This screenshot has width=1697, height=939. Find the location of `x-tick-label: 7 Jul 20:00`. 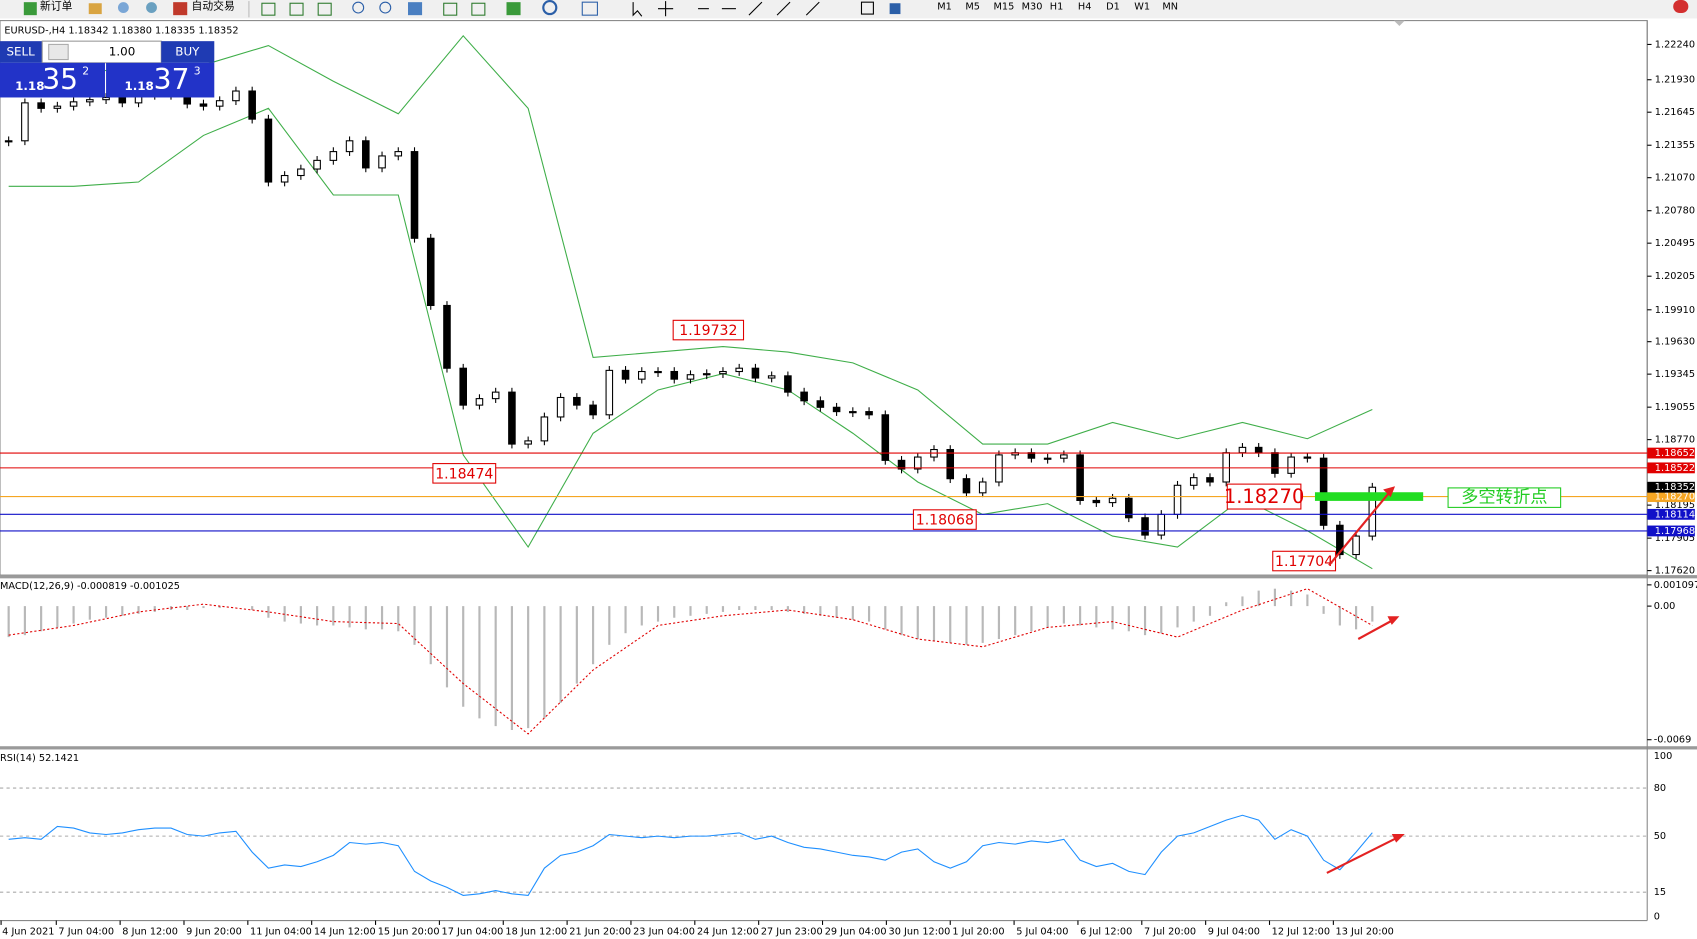

x-tick-label: 7 Jul 20:00 is located at coordinates (1170, 931).